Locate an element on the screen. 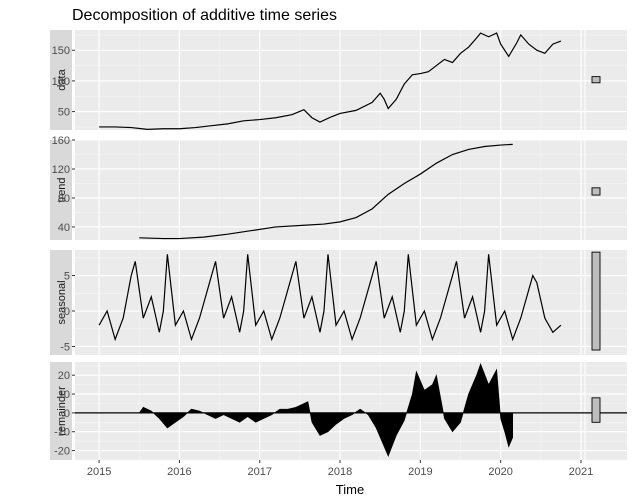 This screenshot has width=633, height=504. strip-label-data: data is located at coordinates (62, 79).